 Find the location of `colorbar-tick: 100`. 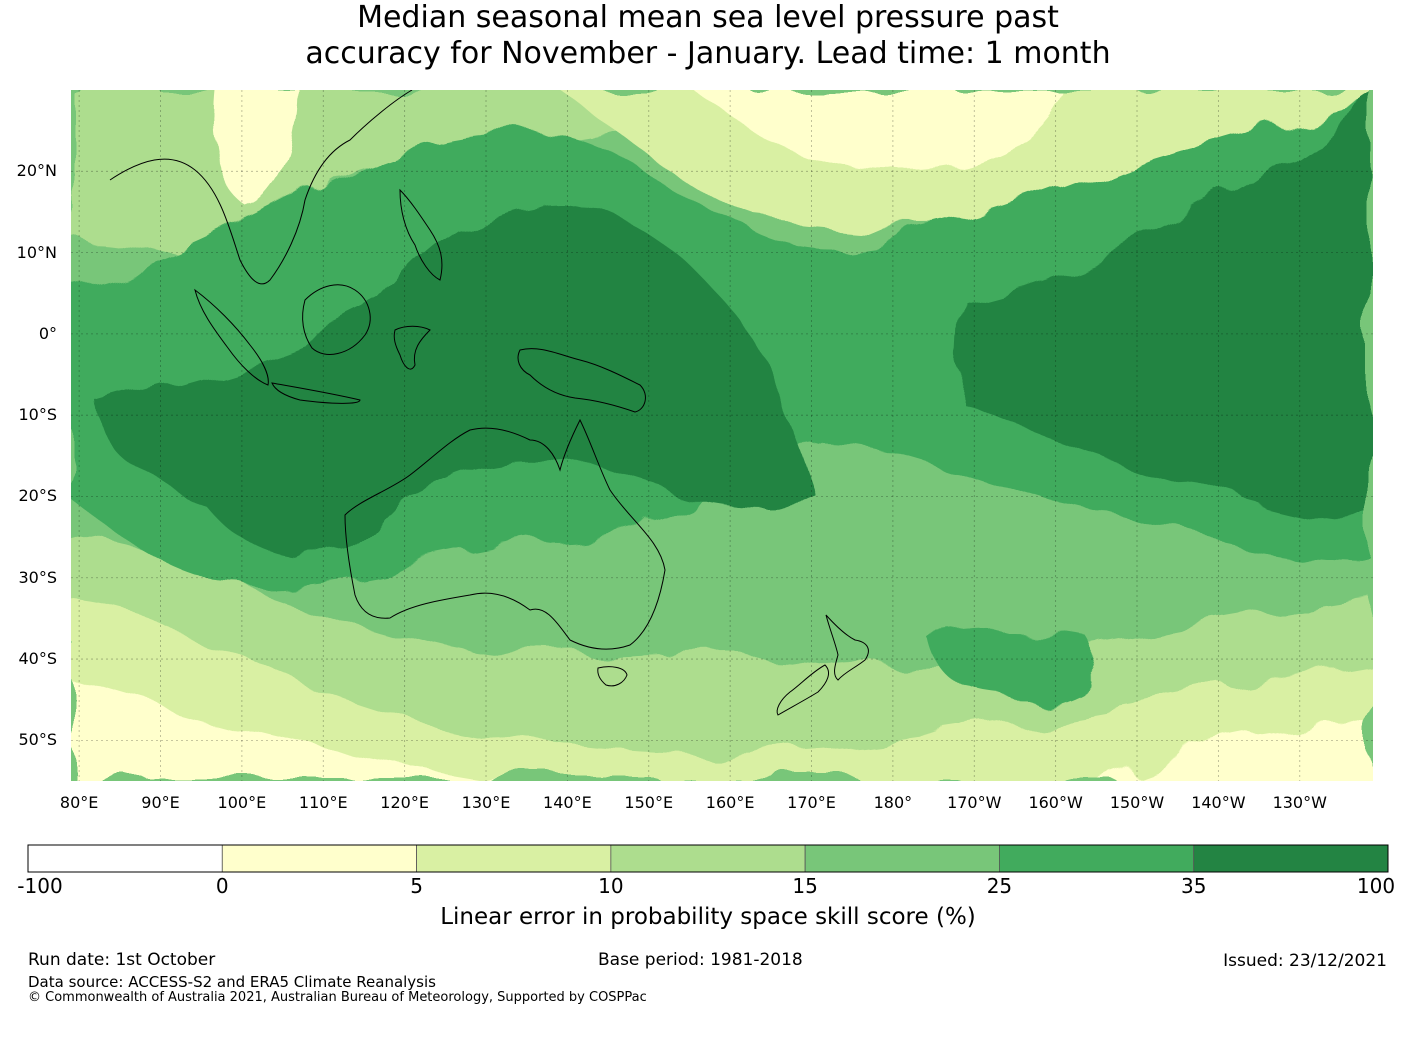

colorbar-tick: 100 is located at coordinates (1376, 886).